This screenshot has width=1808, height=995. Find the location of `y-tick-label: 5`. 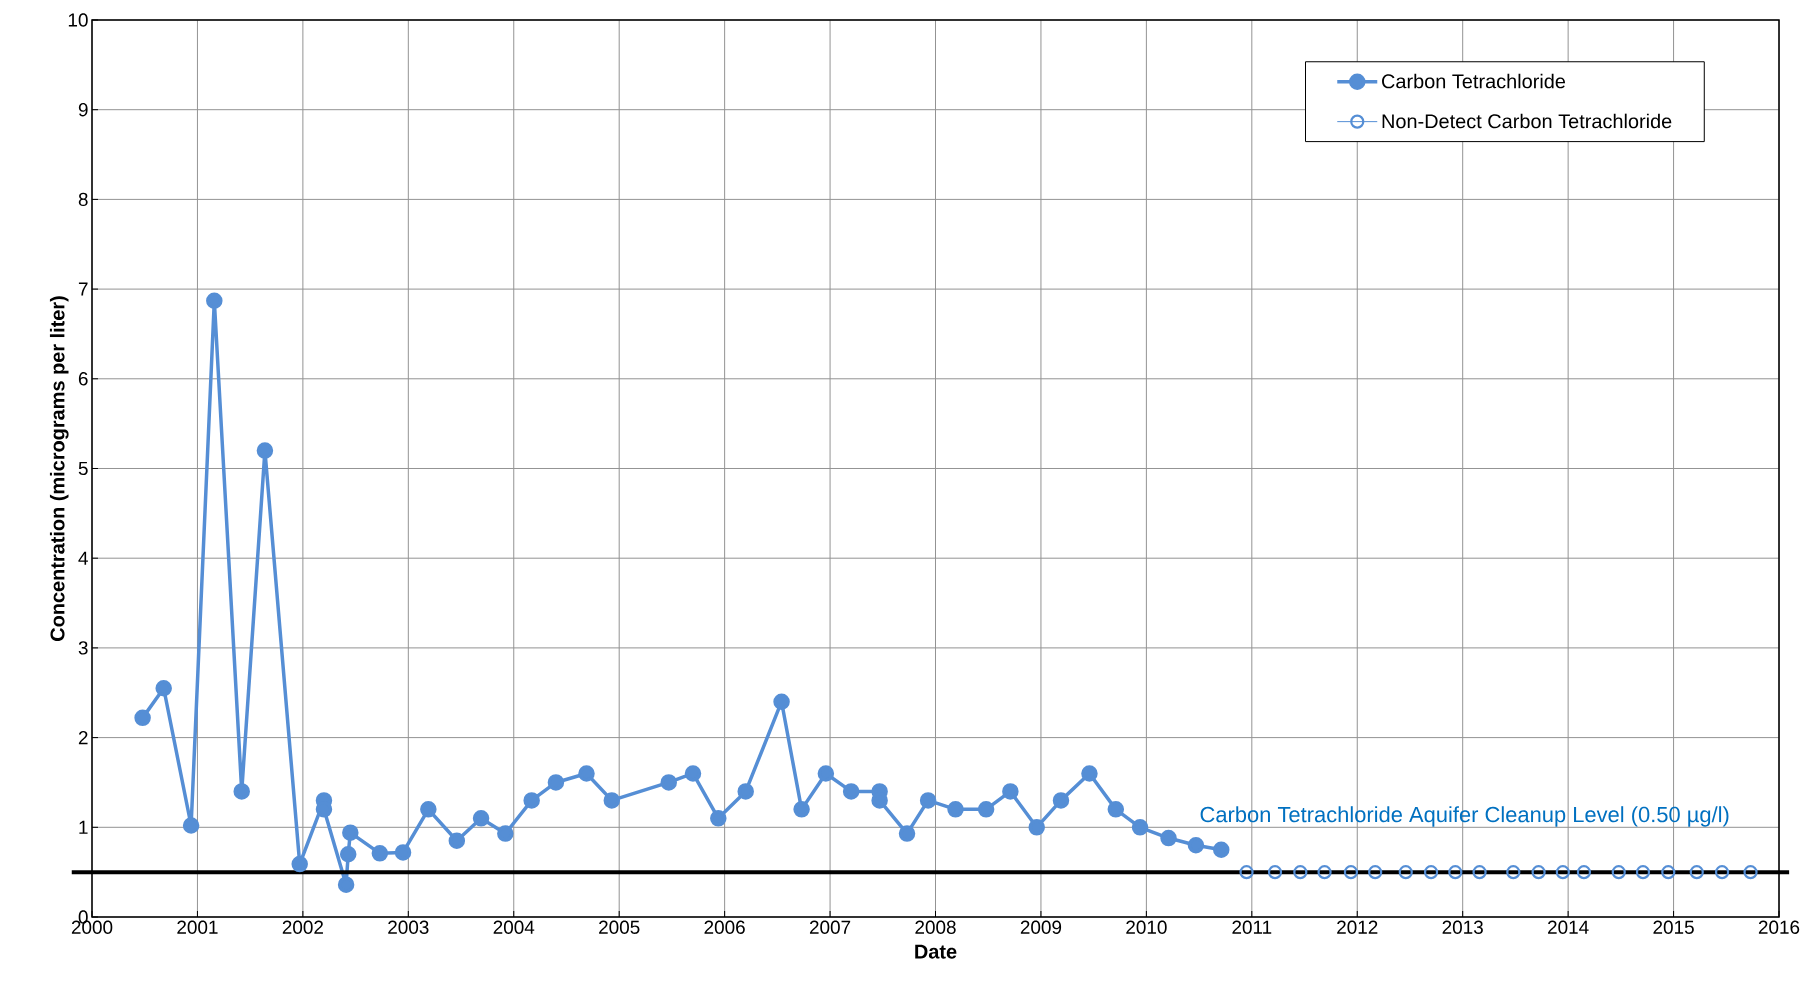

y-tick-label: 5 is located at coordinates (83, 468).